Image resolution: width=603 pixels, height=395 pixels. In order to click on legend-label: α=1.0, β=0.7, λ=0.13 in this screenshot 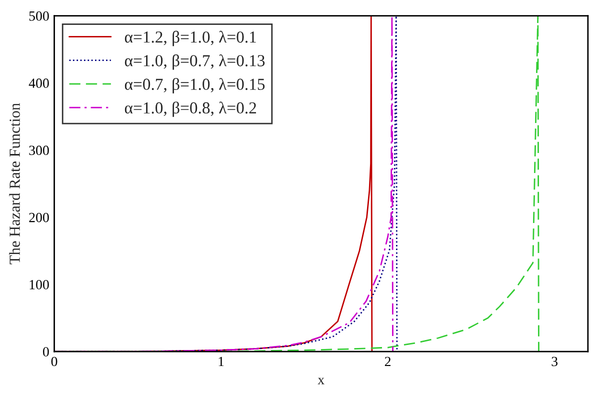, I will do `click(194, 62)`.